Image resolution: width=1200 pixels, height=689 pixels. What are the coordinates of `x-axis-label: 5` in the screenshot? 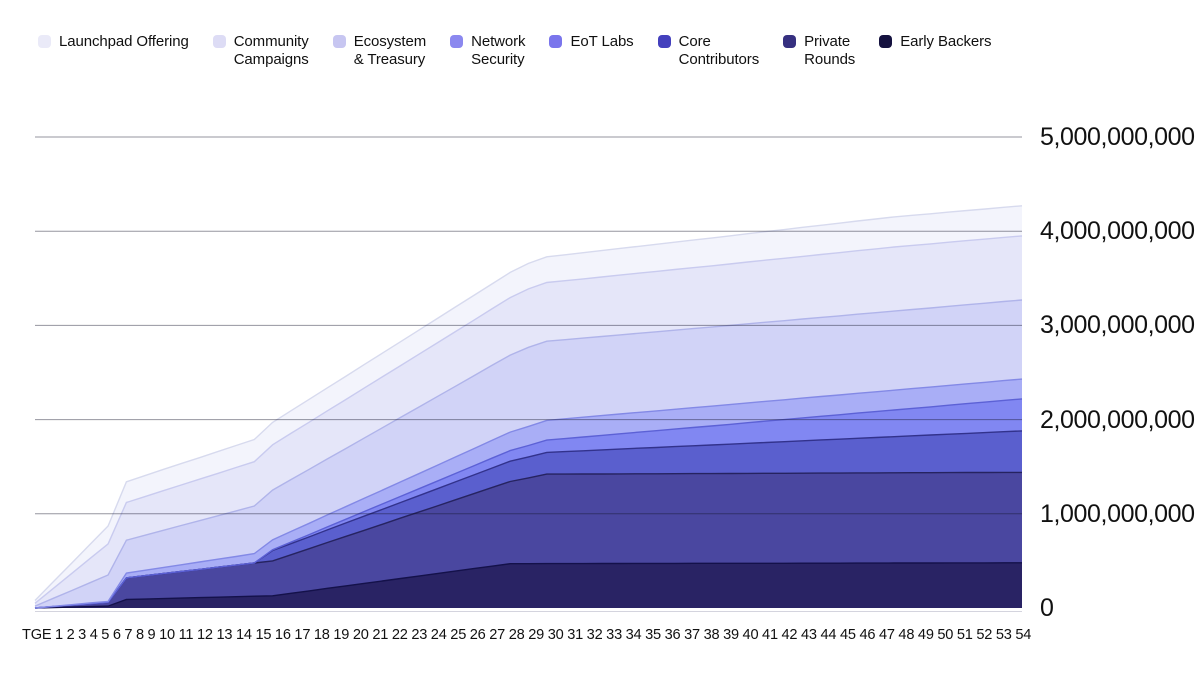 It's located at (105, 635).